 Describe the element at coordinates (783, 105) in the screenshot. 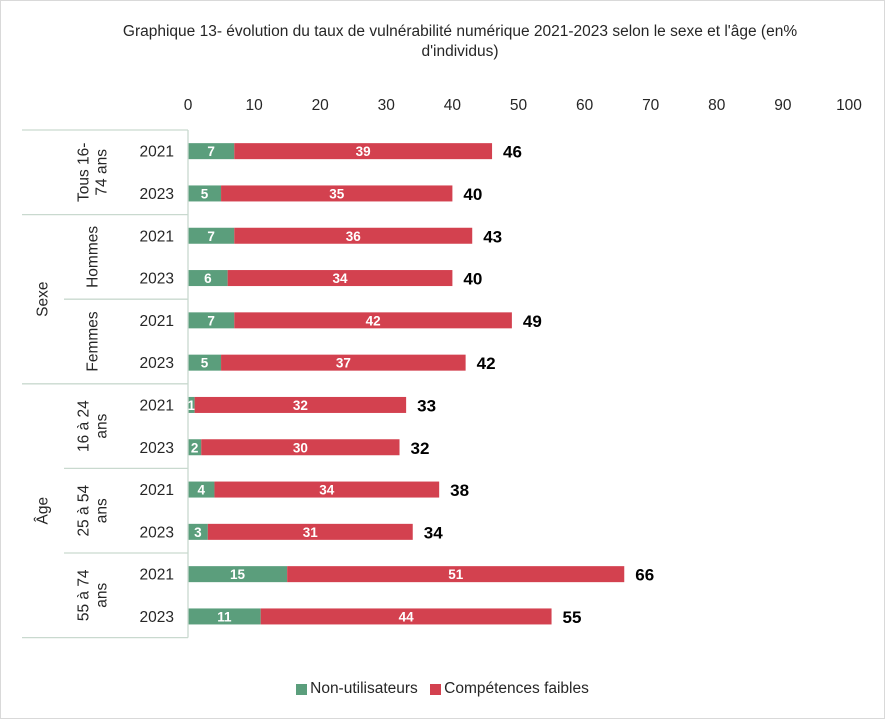

I see `x-tick-label: 90` at that location.